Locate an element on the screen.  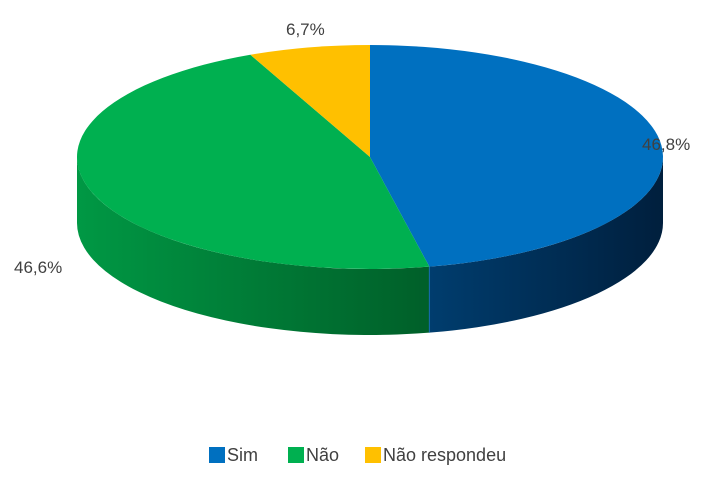
data-label-nao-respondeu: 6,7% is located at coordinates (305, 29).